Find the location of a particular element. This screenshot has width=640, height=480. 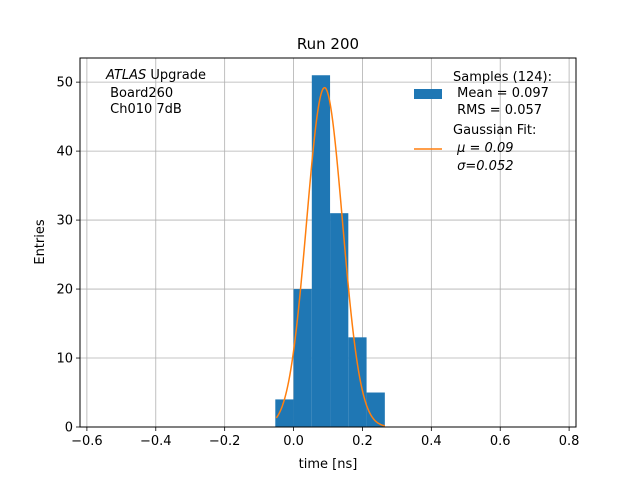

annotation-line-3: Ch010 7dB is located at coordinates (144, 109).